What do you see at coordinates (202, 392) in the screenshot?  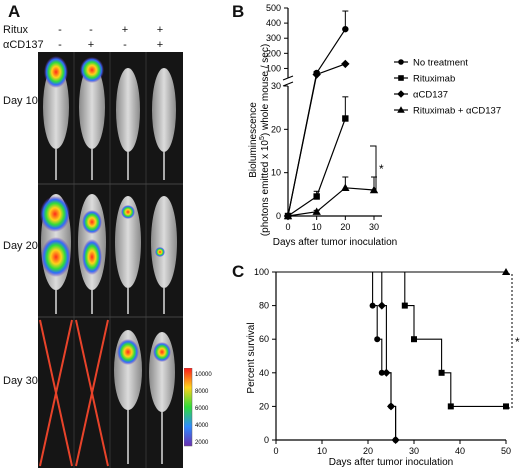 I see `scale-tick-2: 8000` at bounding box center [202, 392].